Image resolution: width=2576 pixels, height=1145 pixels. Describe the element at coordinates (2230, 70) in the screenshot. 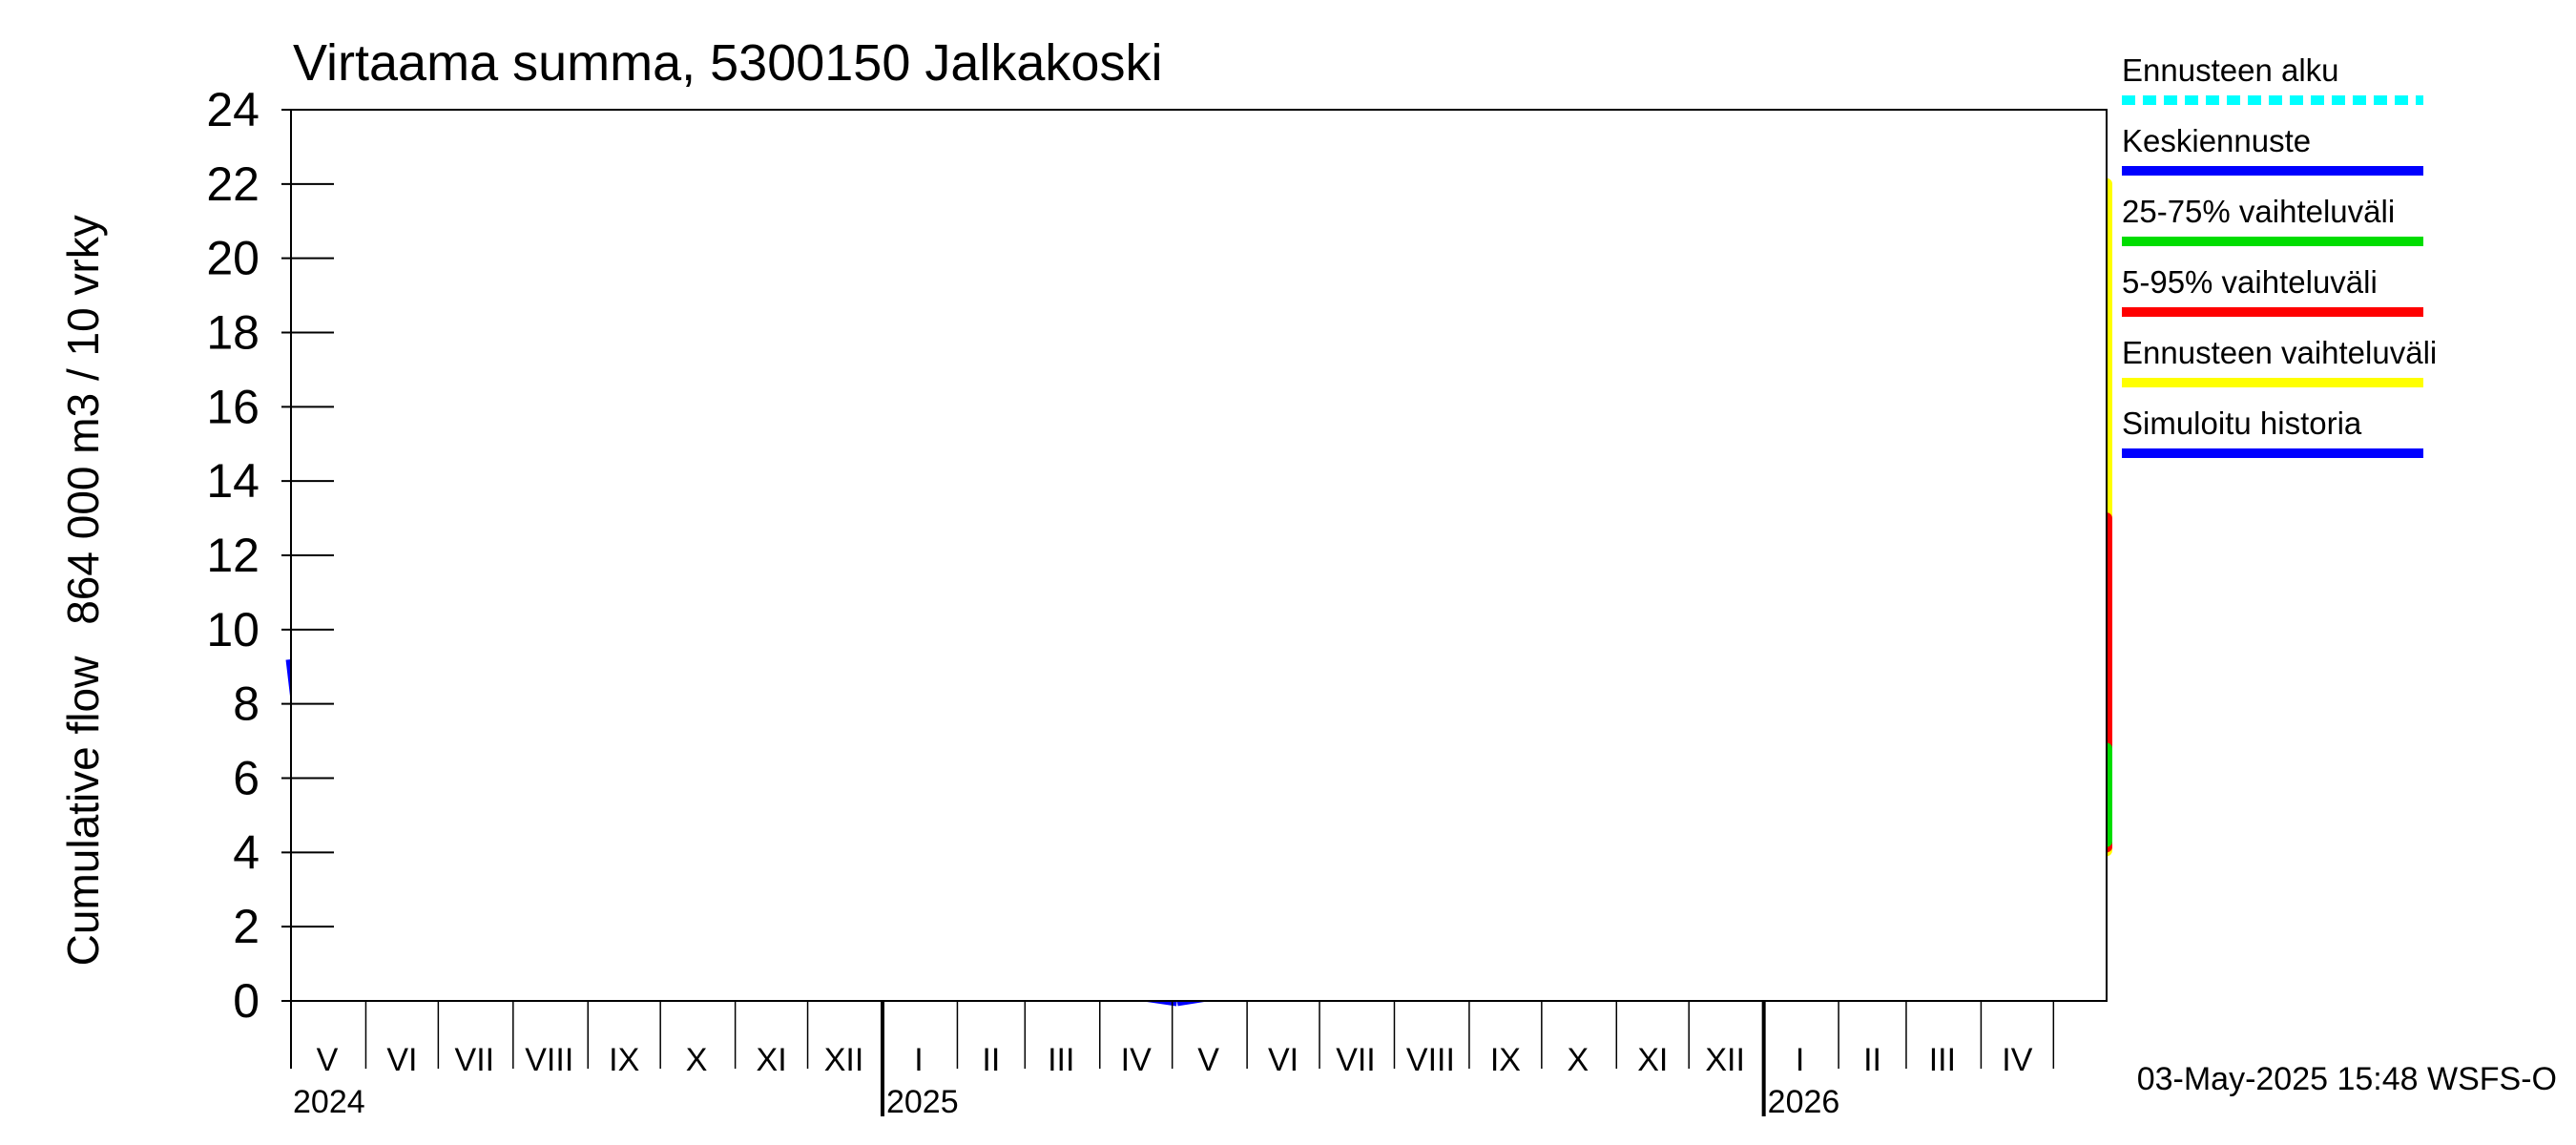

I see `legend-label: Ennusteen alku` at that location.